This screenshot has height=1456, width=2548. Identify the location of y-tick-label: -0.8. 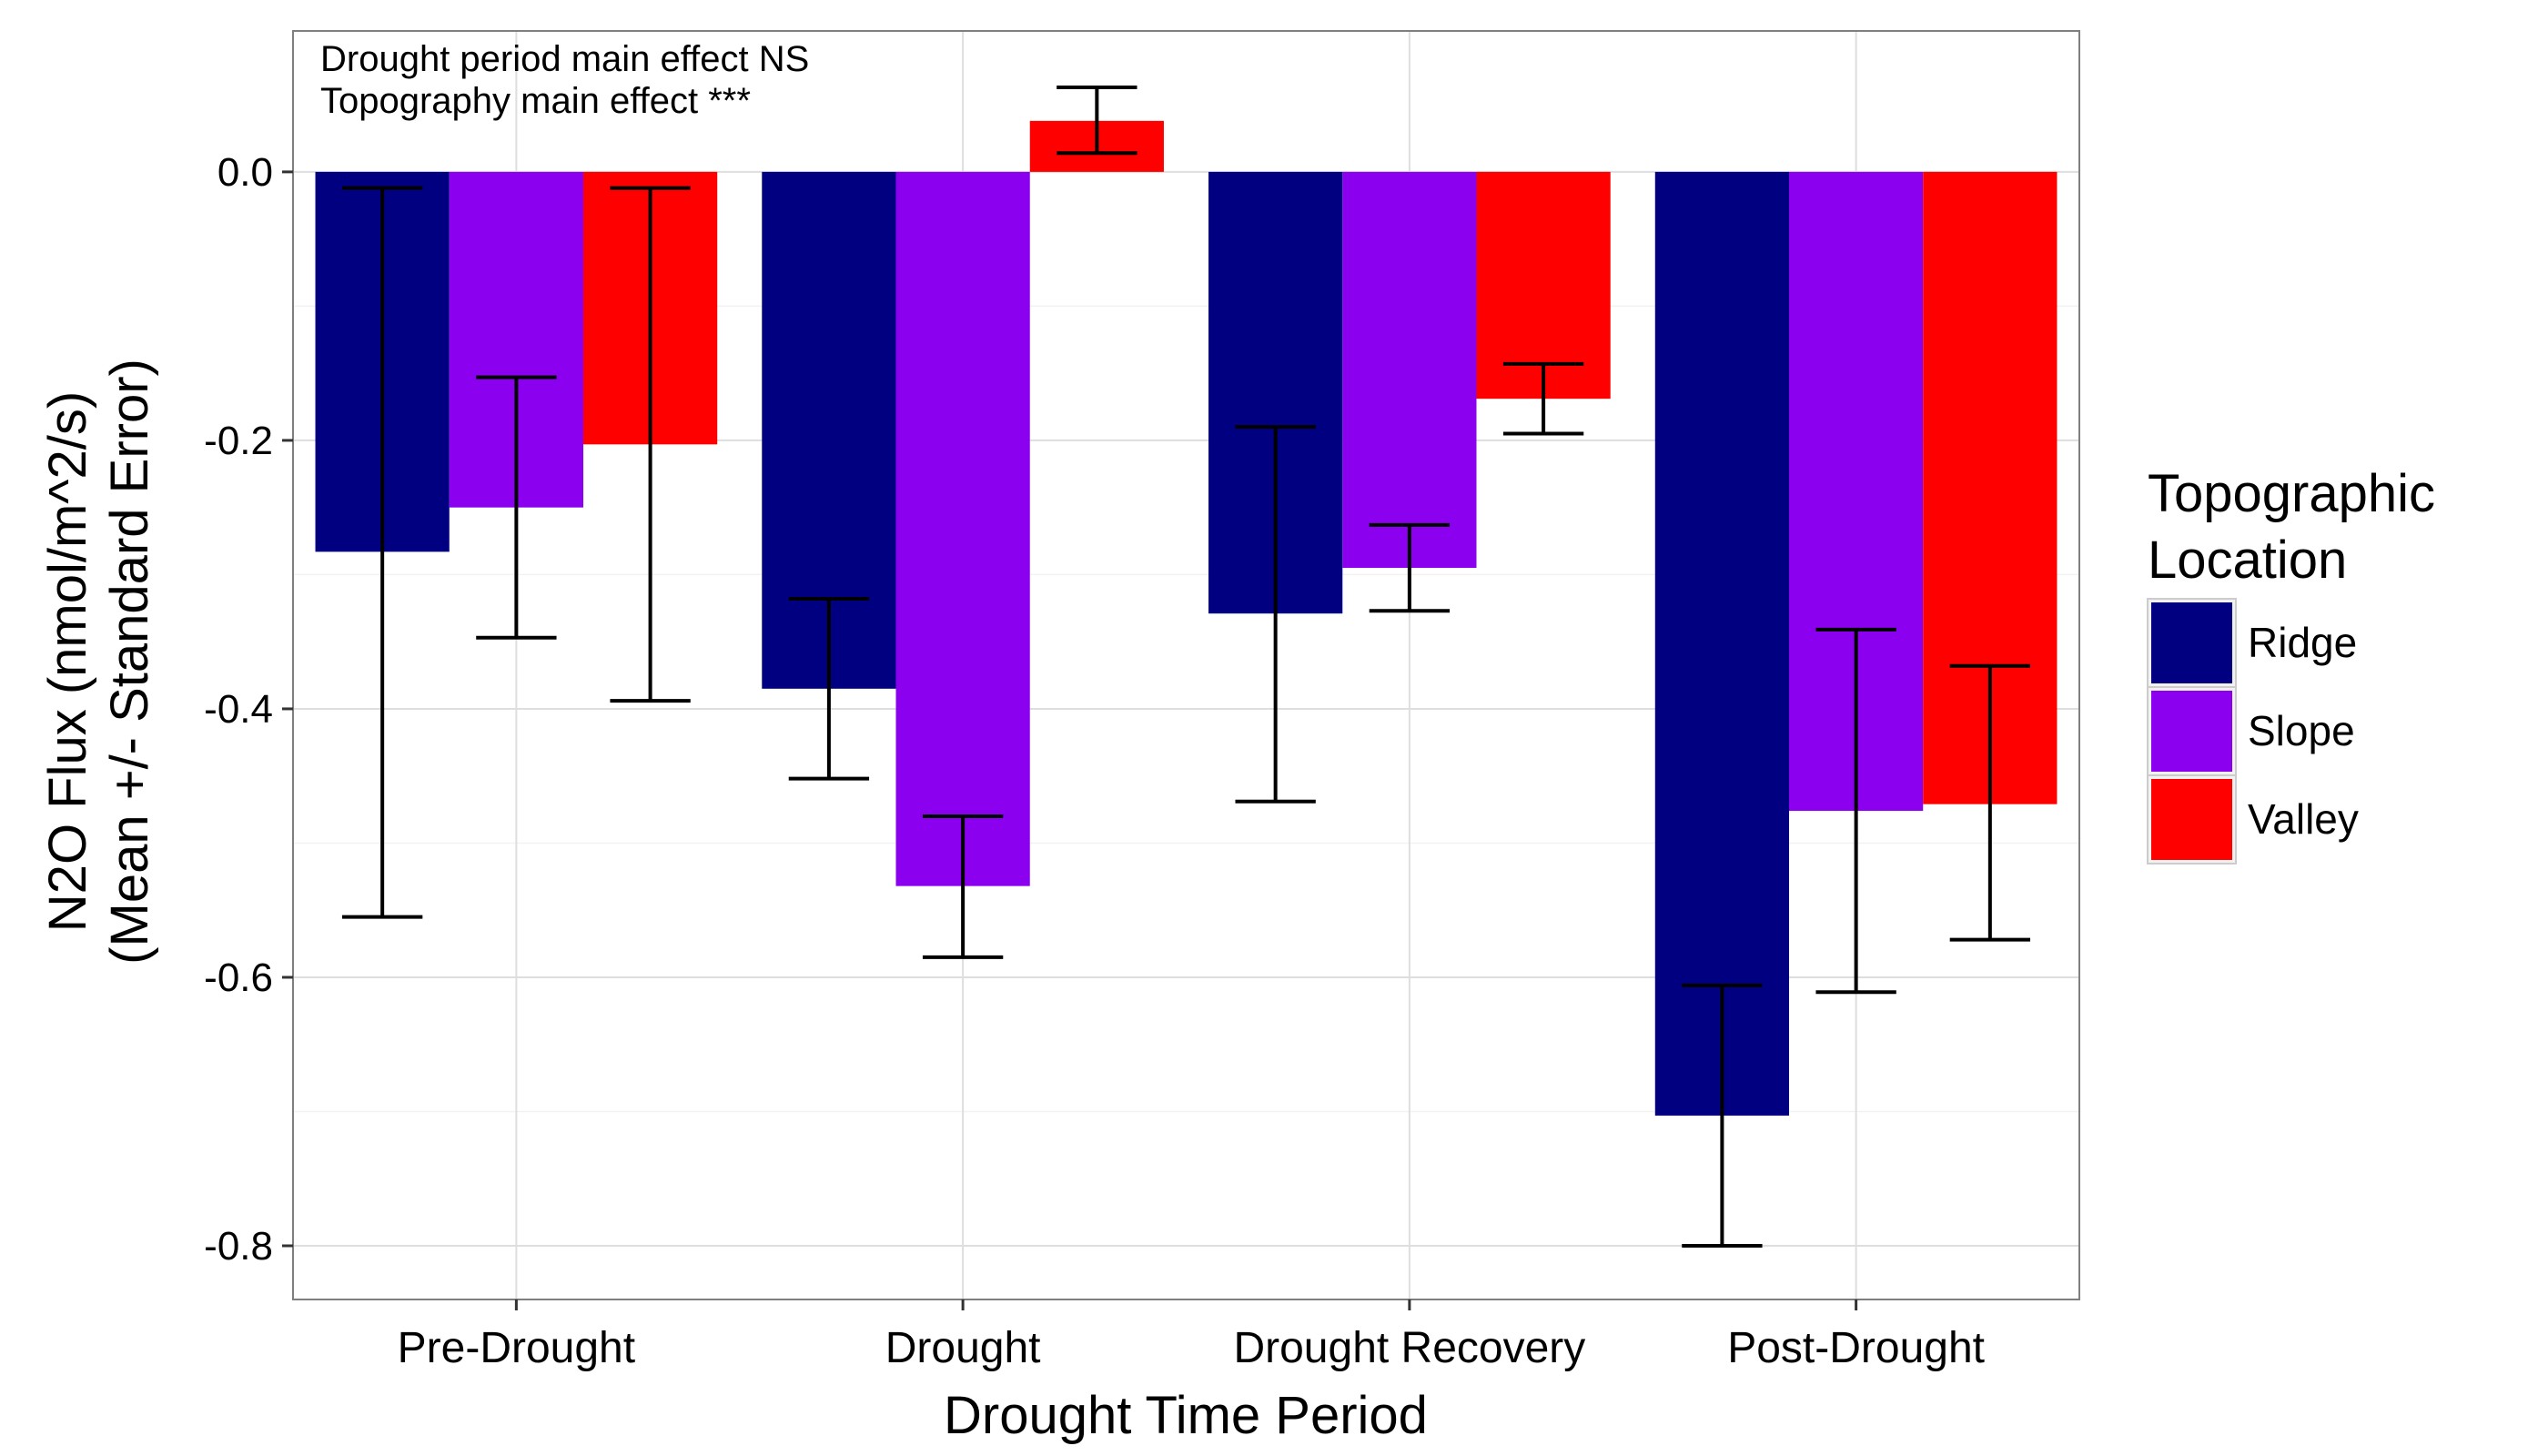
(239, 1246).